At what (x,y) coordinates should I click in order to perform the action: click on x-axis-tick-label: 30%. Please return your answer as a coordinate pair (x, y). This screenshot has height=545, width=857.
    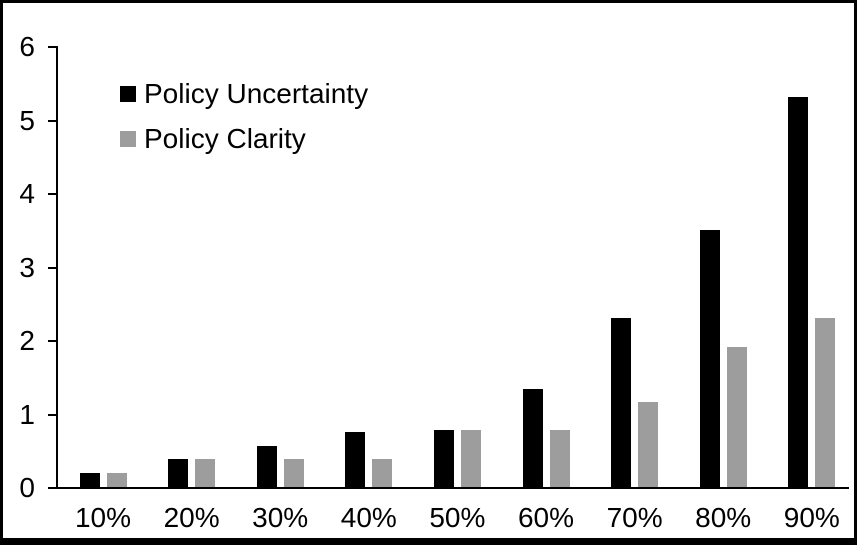
    Looking at the image, I should click on (280, 517).